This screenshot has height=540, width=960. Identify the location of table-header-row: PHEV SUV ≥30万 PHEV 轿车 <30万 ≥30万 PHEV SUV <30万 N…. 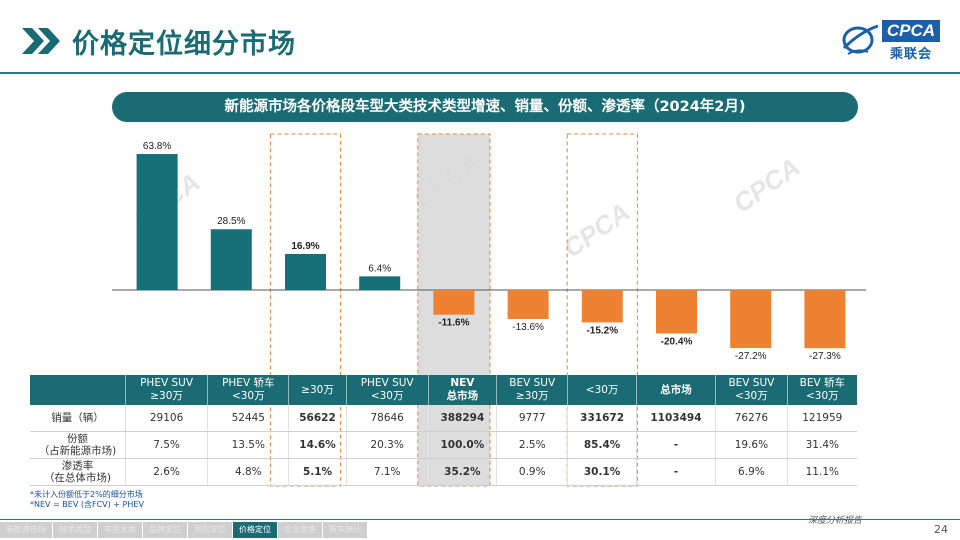
(443, 390).